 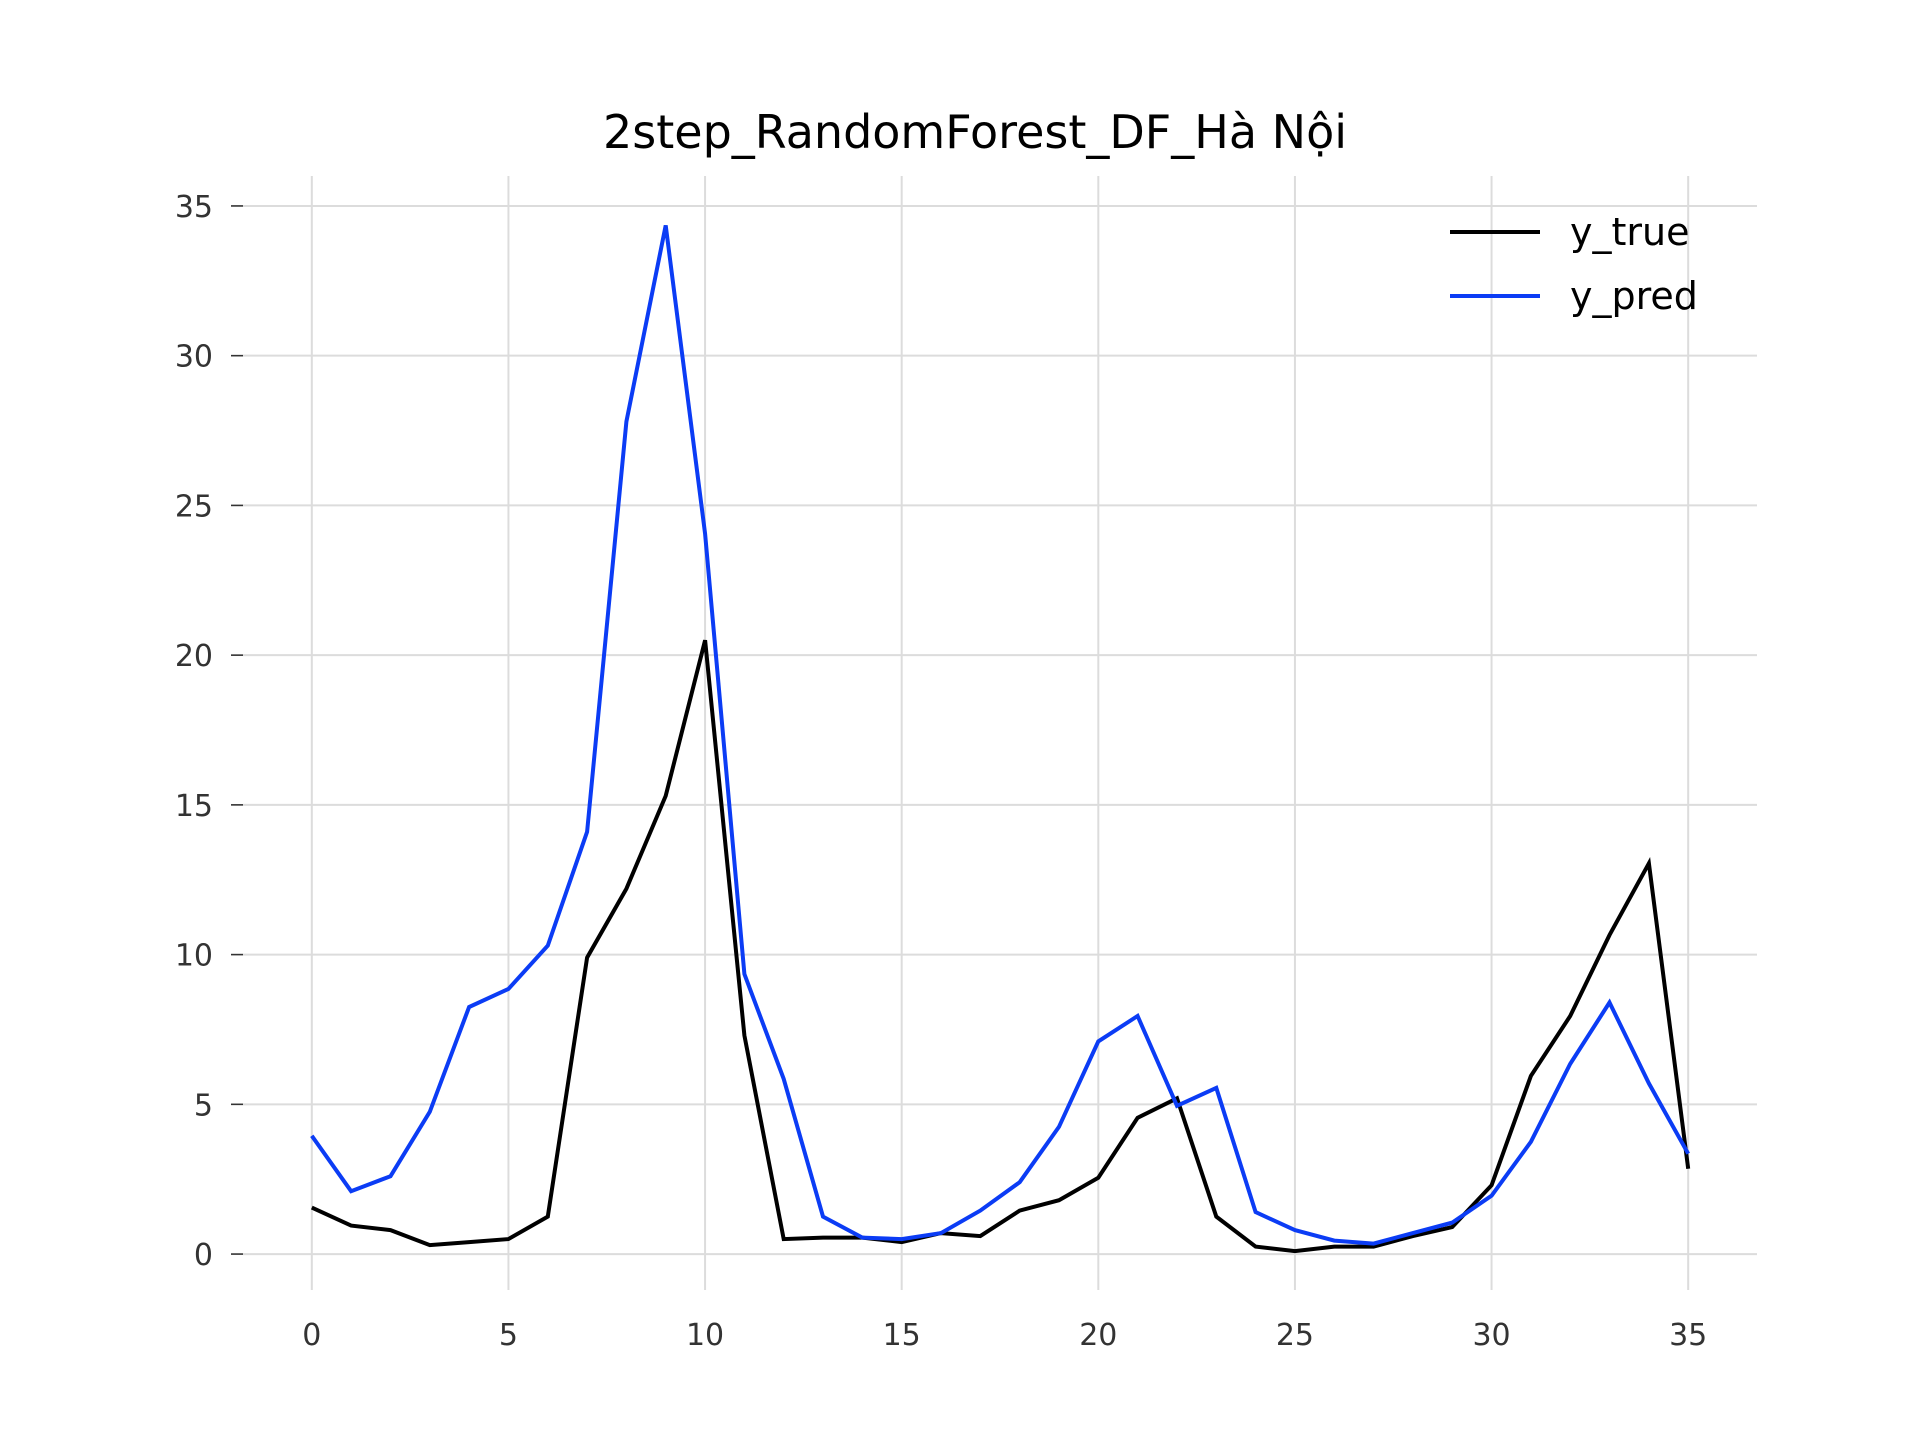 I want to click on y-tick-label: 5, so click(x=203, y=1105).